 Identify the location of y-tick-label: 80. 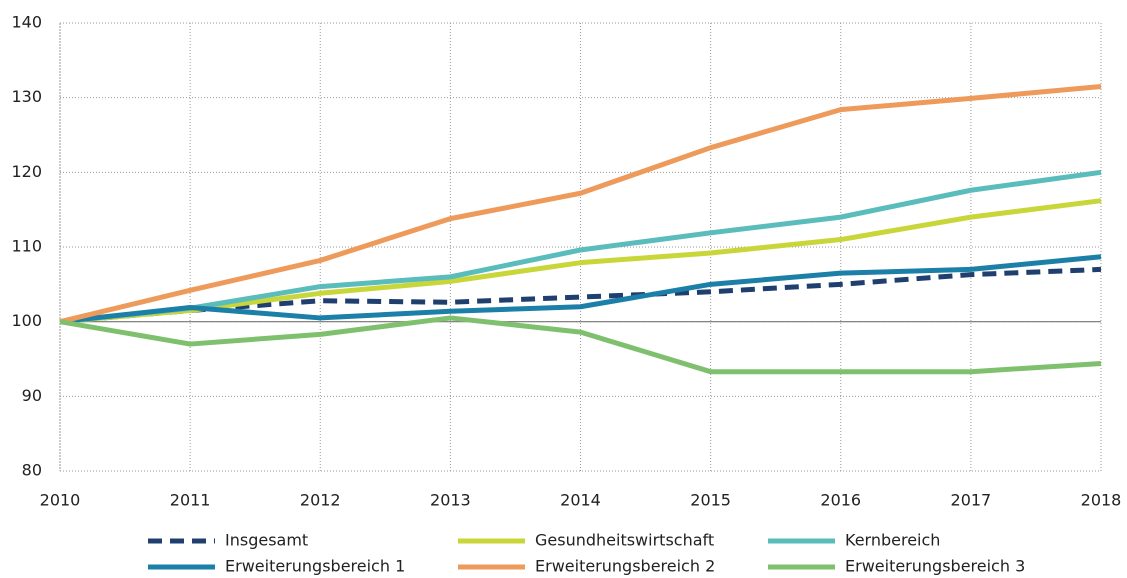
(32, 470).